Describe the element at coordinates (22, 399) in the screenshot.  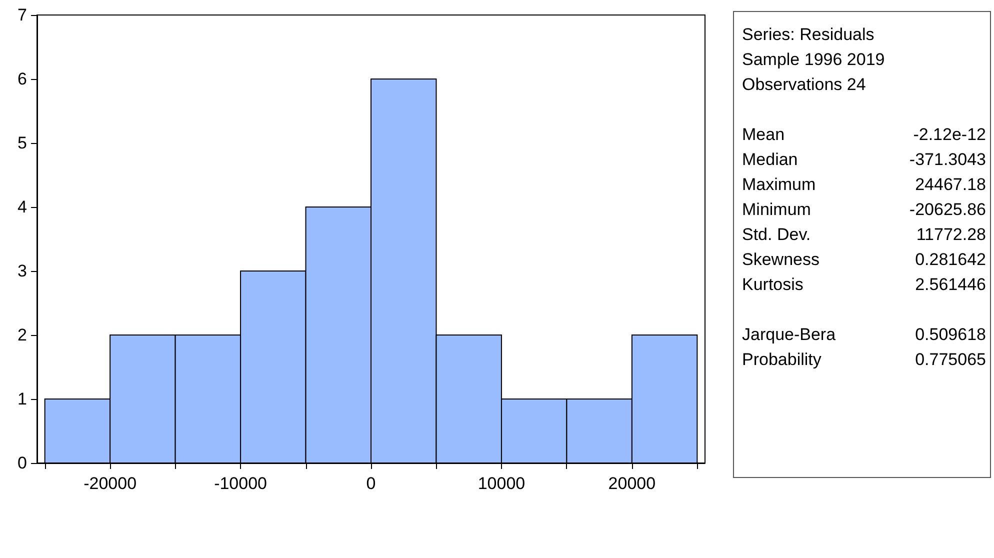
I see `y-tick-label: 1` at that location.